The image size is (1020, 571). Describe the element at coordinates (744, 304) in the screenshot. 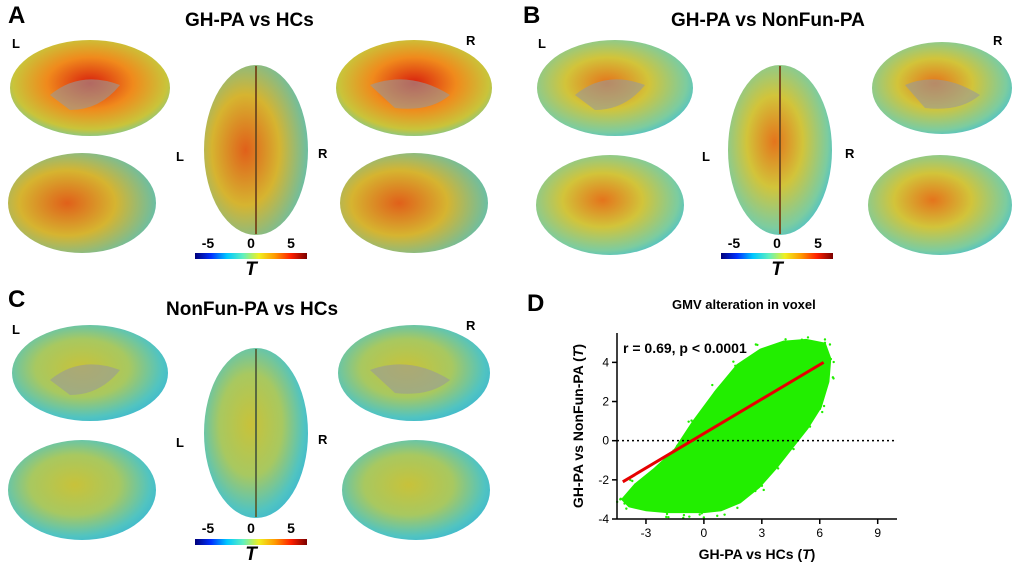

I see `chart-title: GMV alteration in voxel` at that location.